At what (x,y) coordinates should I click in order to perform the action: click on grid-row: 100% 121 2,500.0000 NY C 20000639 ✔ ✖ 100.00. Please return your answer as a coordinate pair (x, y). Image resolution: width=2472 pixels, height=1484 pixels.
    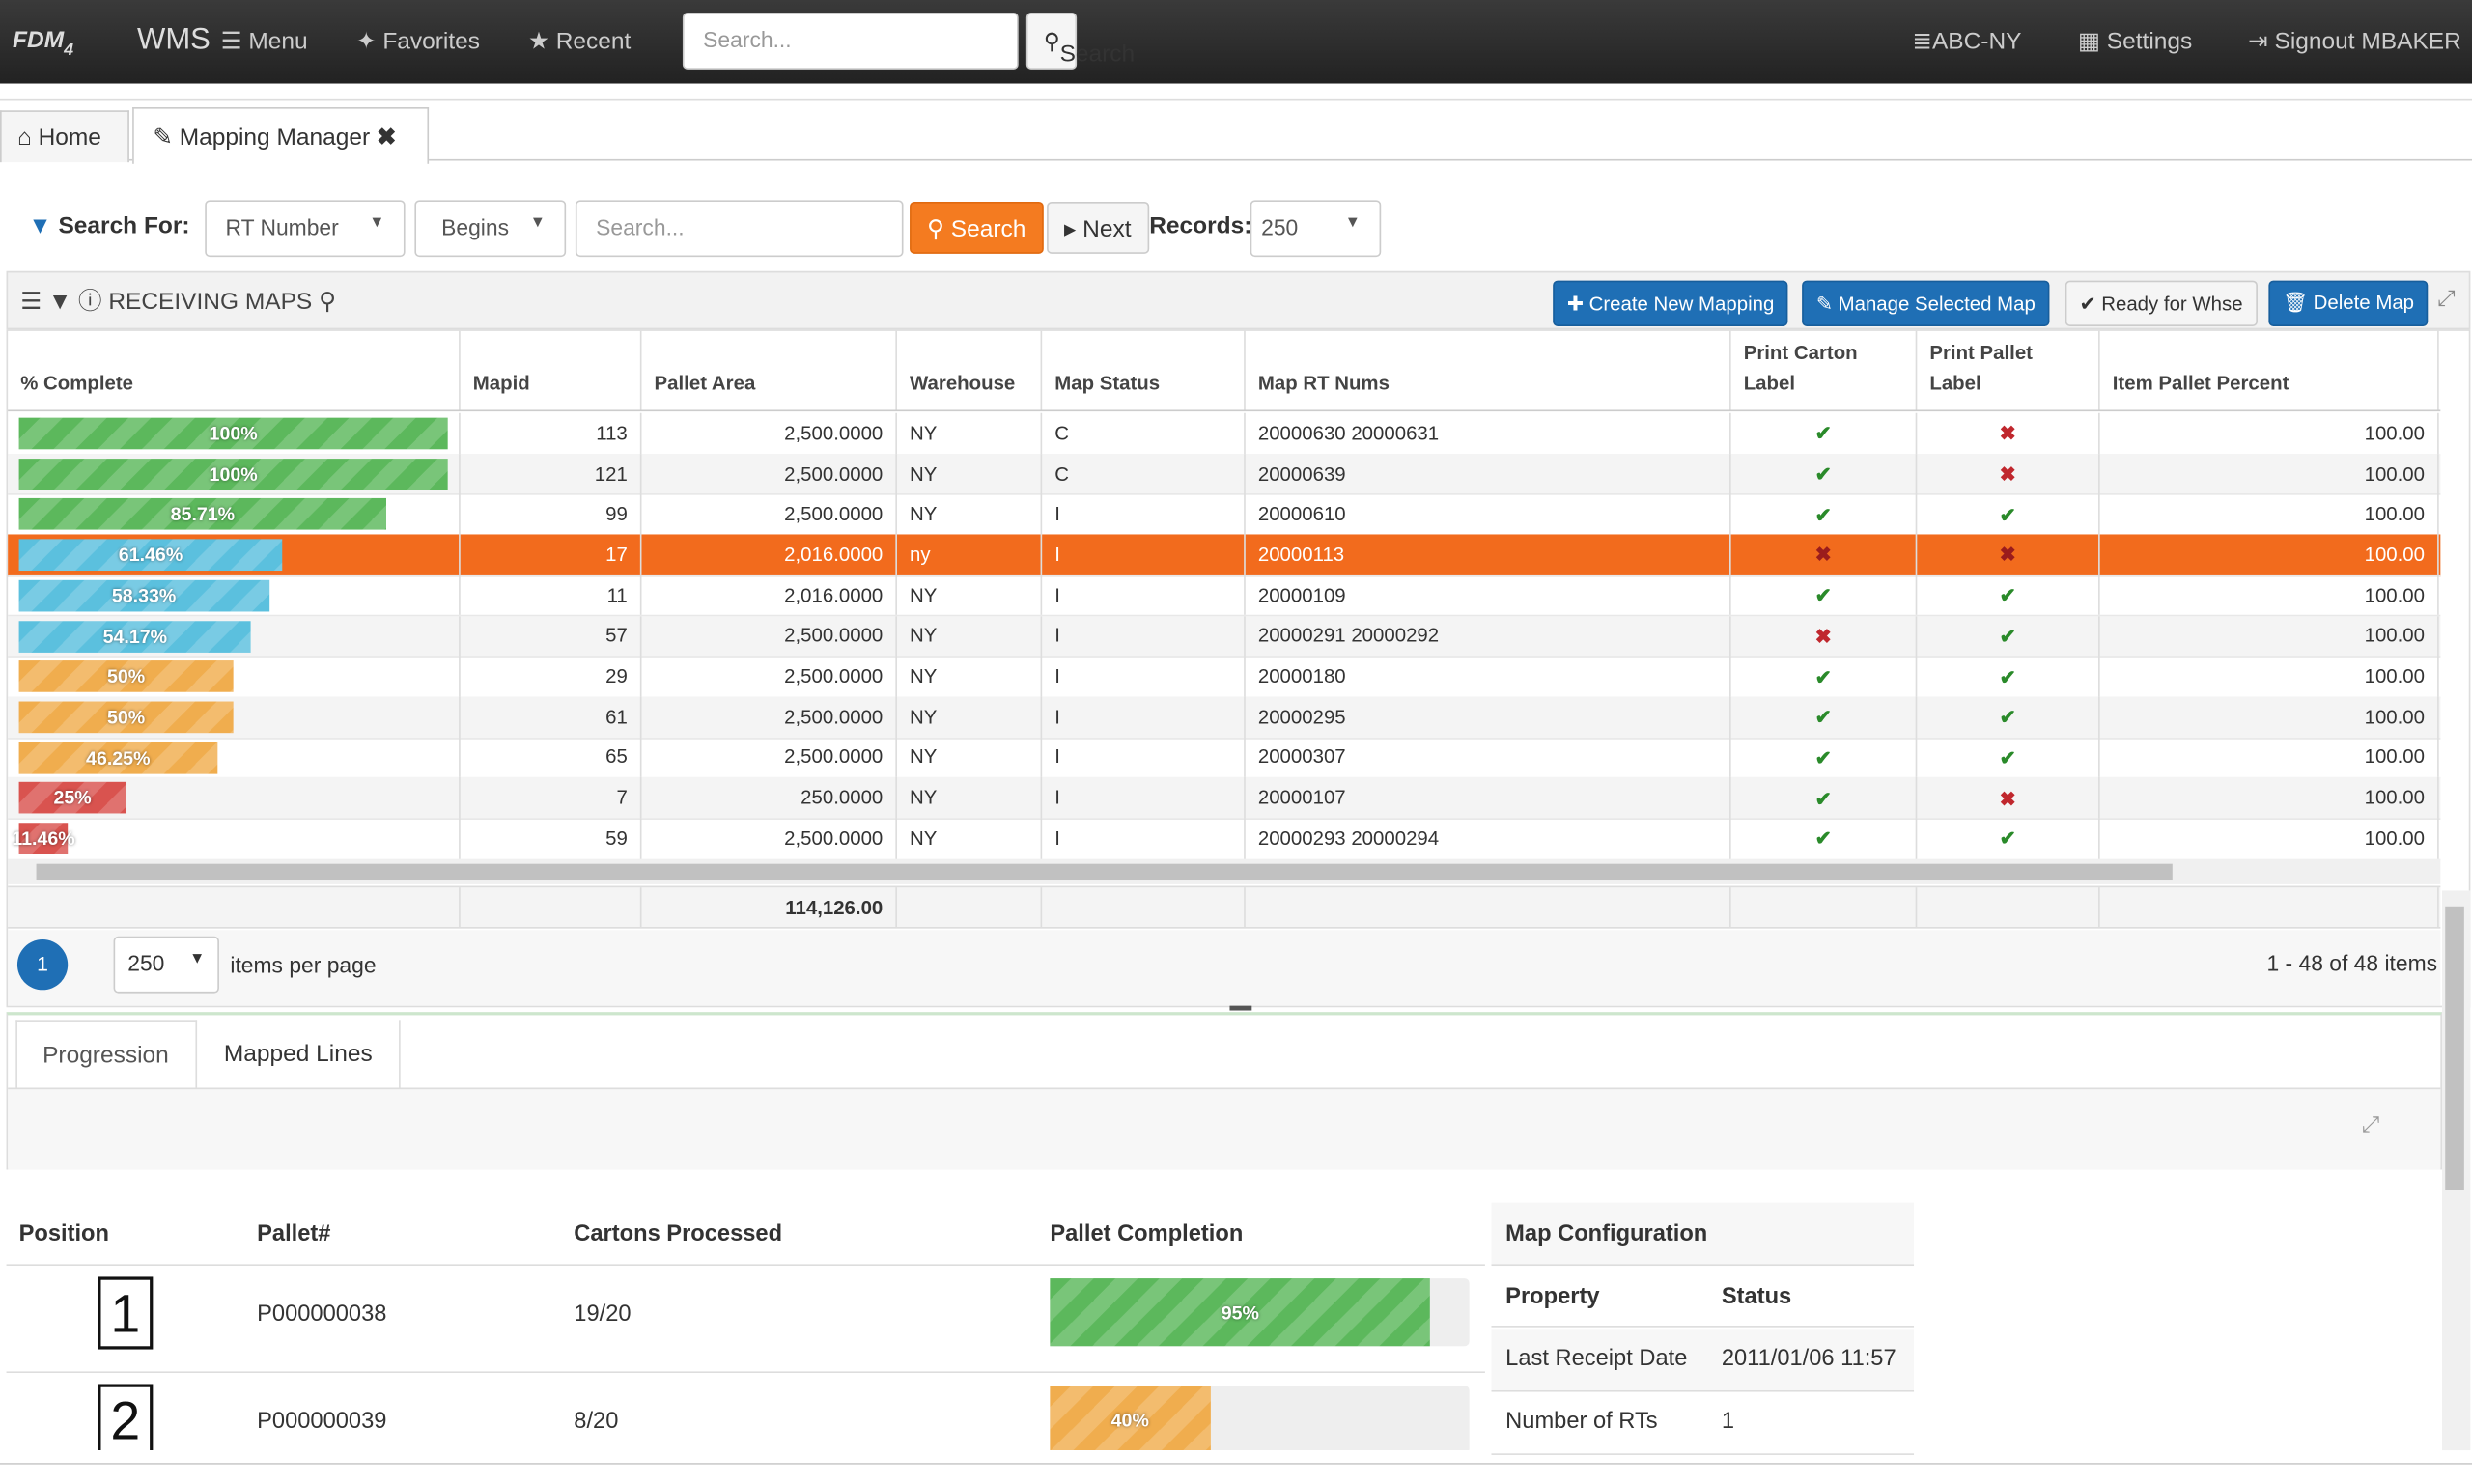
    Looking at the image, I should click on (1224, 475).